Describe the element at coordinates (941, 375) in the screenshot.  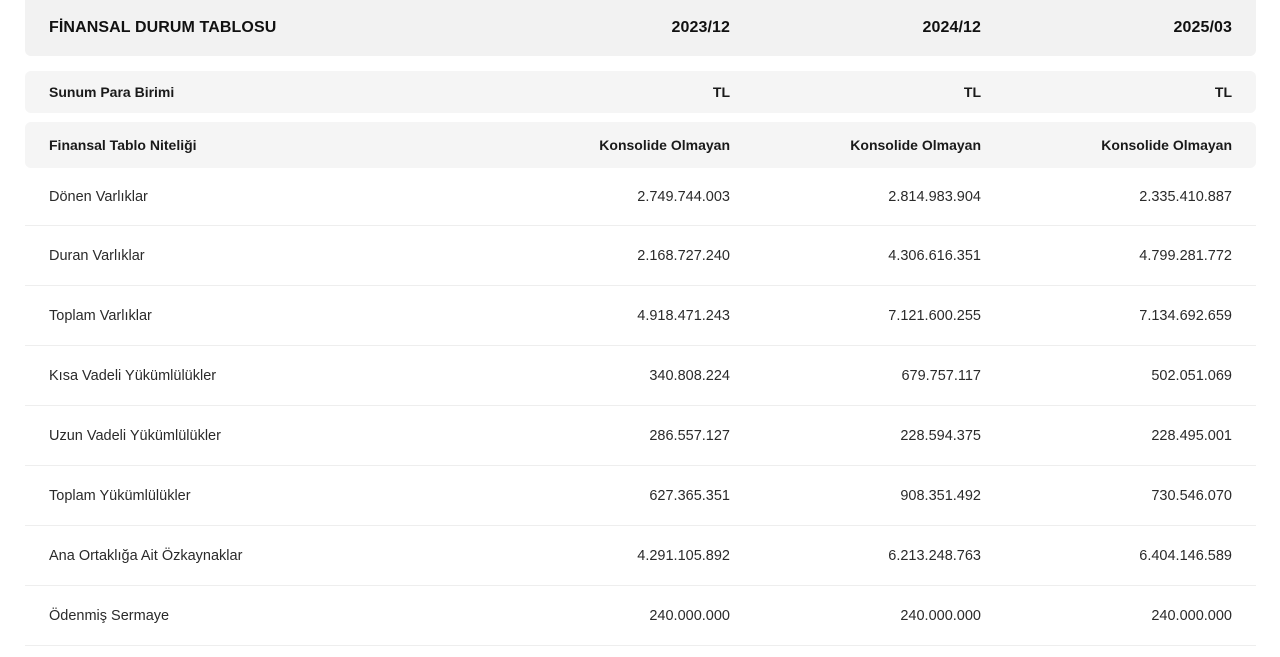
I see `row-value: 679.757.117` at that location.